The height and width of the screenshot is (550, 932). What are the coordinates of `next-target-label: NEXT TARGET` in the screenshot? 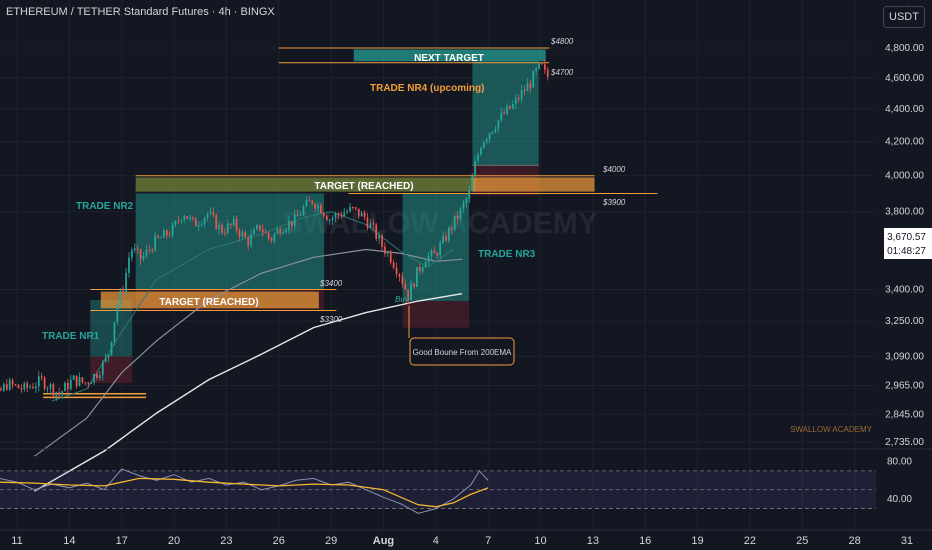 It's located at (449, 58).